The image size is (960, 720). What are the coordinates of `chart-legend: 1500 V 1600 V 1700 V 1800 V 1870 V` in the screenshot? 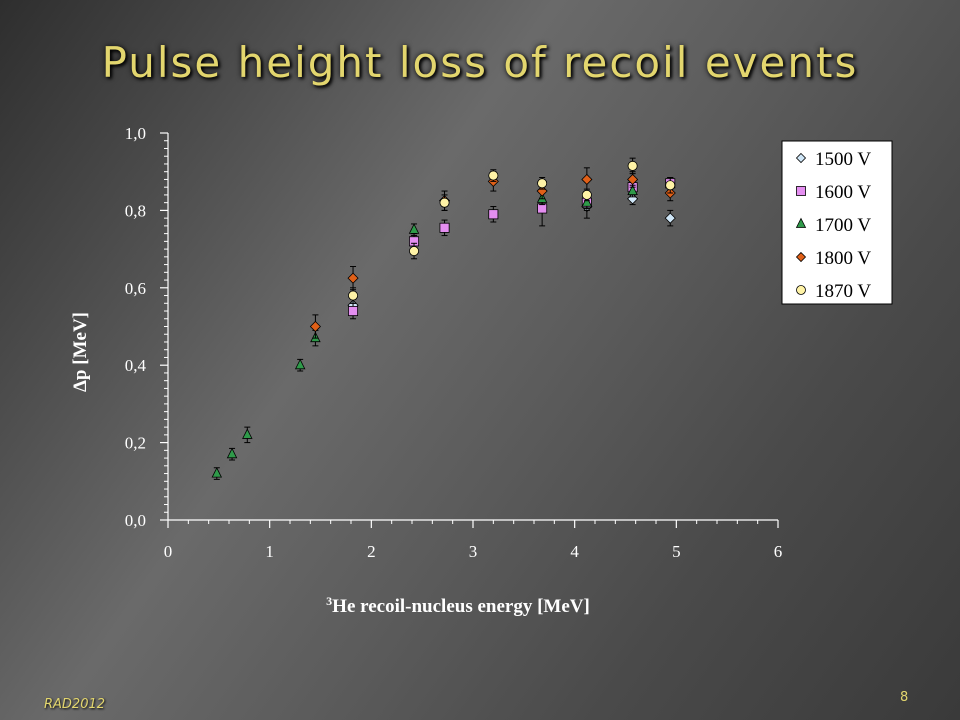 It's located at (837, 222).